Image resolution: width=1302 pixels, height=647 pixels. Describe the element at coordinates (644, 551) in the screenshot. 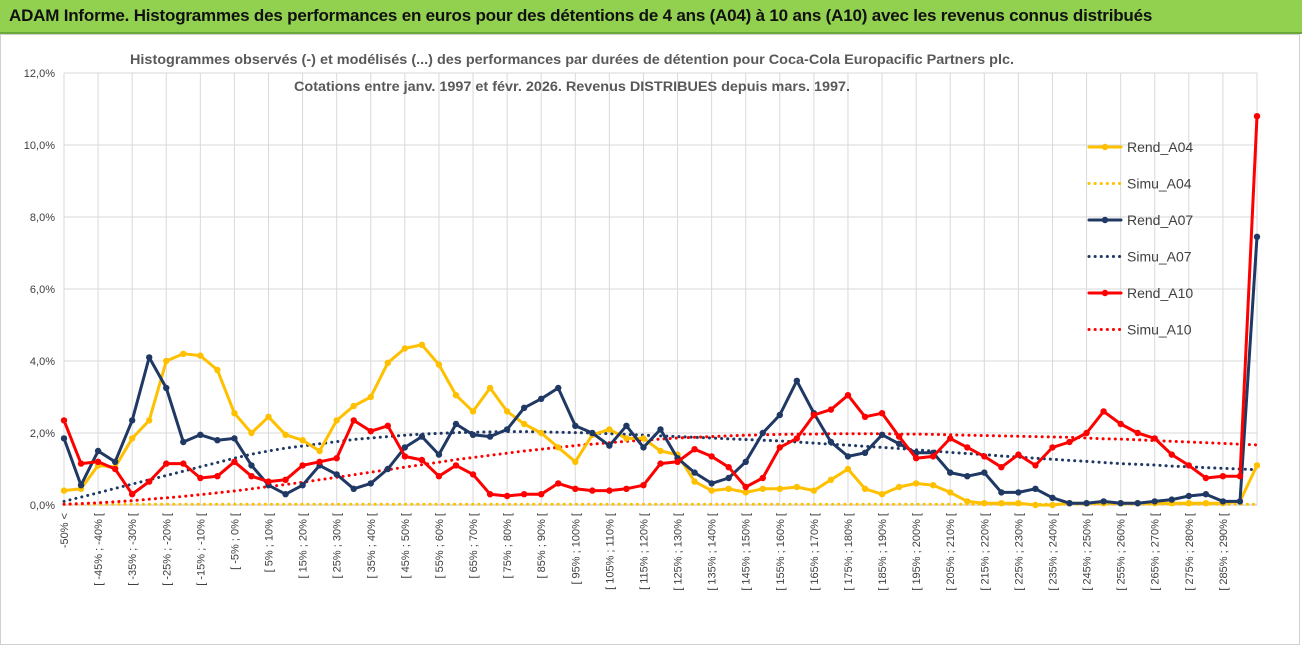

I see `x-tick-label: [ 115% ; 120% [` at that location.